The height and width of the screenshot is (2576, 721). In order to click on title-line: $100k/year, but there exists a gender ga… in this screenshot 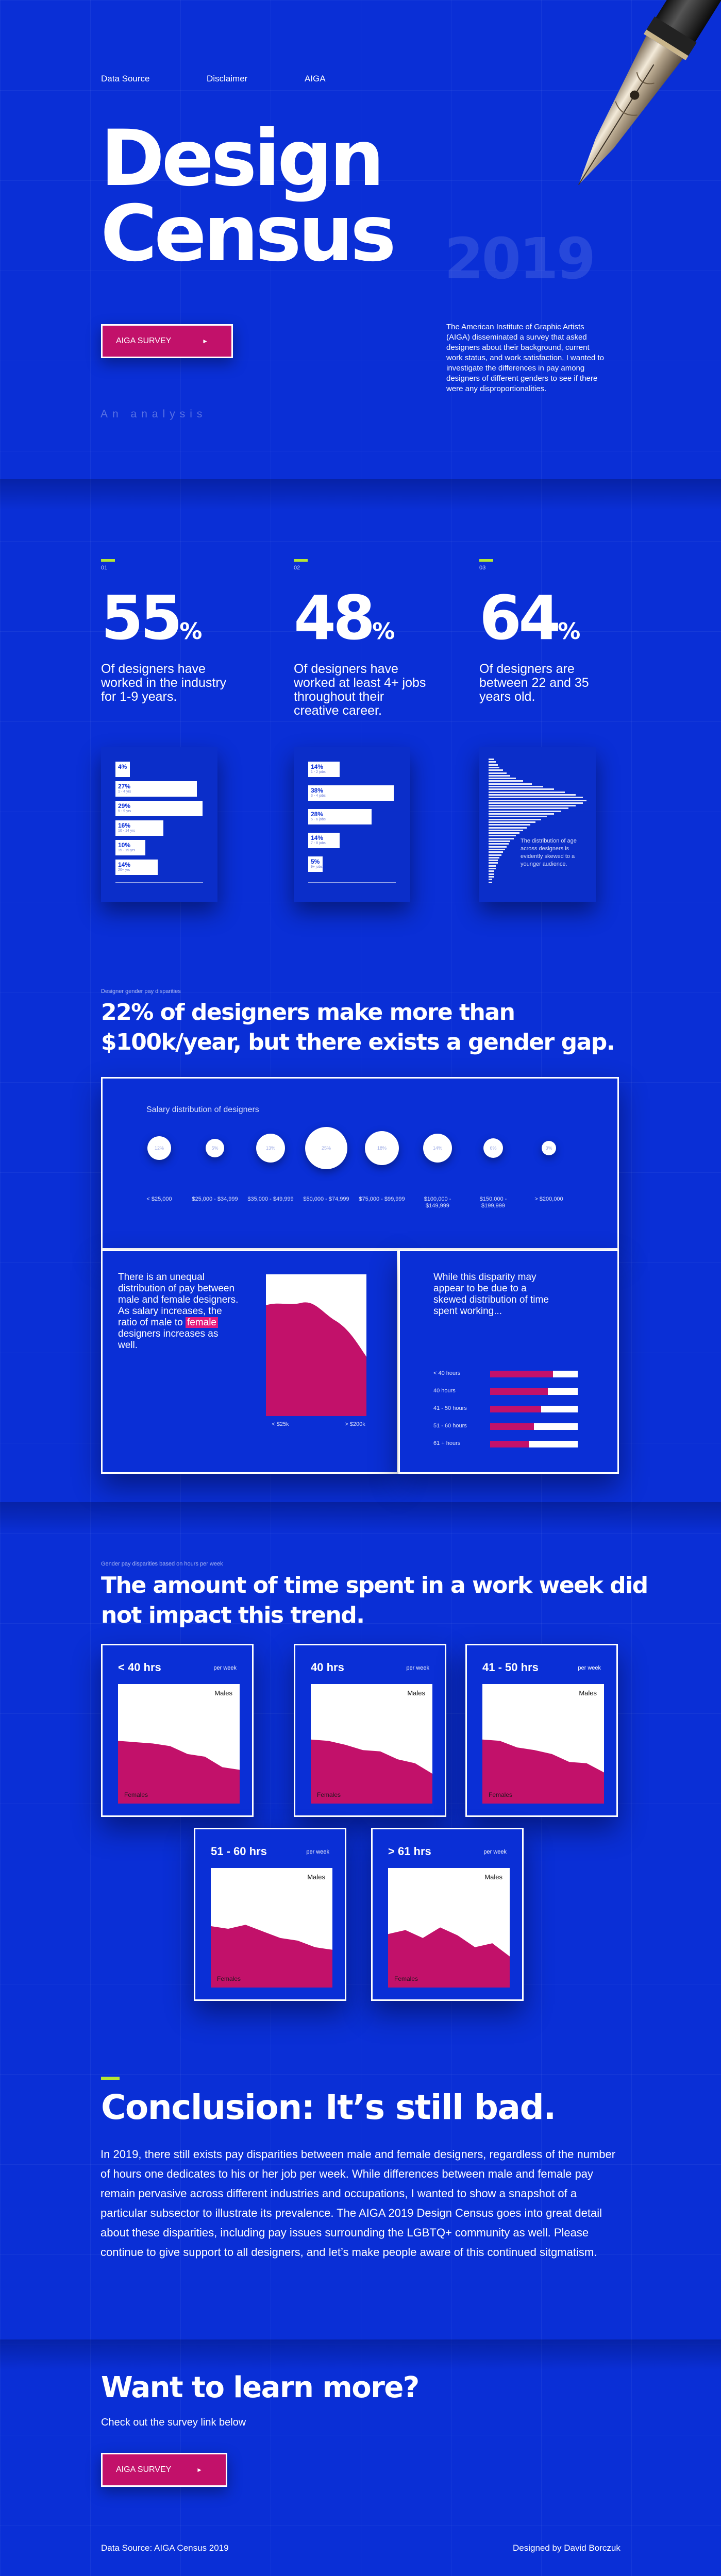, I will do `click(358, 1042)`.